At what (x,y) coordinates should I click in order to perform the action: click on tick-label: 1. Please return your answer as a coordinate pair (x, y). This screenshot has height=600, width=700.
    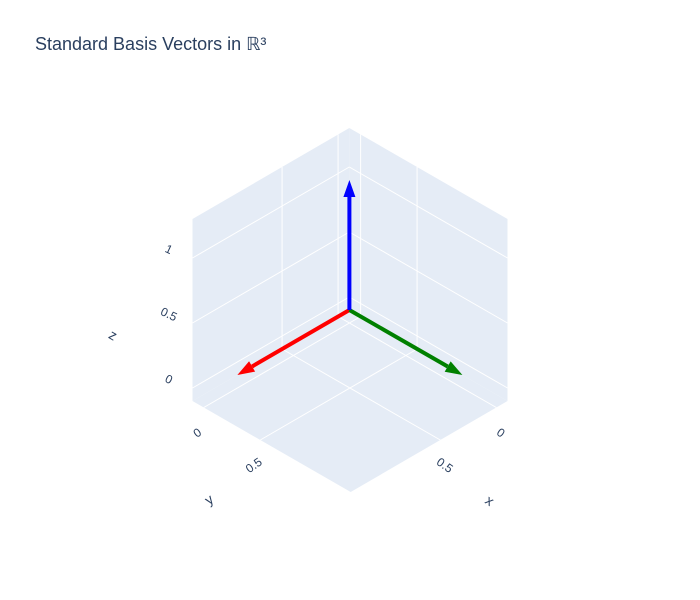
    Looking at the image, I should click on (169, 249).